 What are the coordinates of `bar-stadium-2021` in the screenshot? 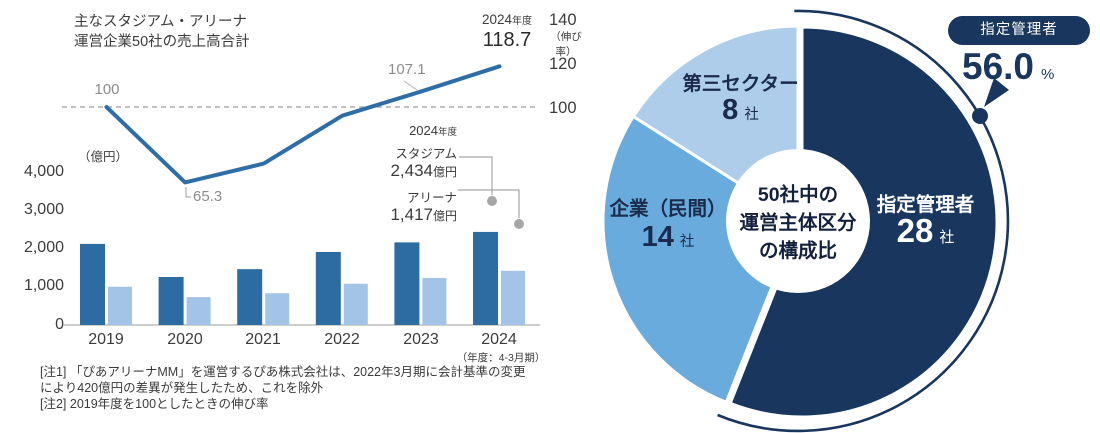 It's located at (250, 297).